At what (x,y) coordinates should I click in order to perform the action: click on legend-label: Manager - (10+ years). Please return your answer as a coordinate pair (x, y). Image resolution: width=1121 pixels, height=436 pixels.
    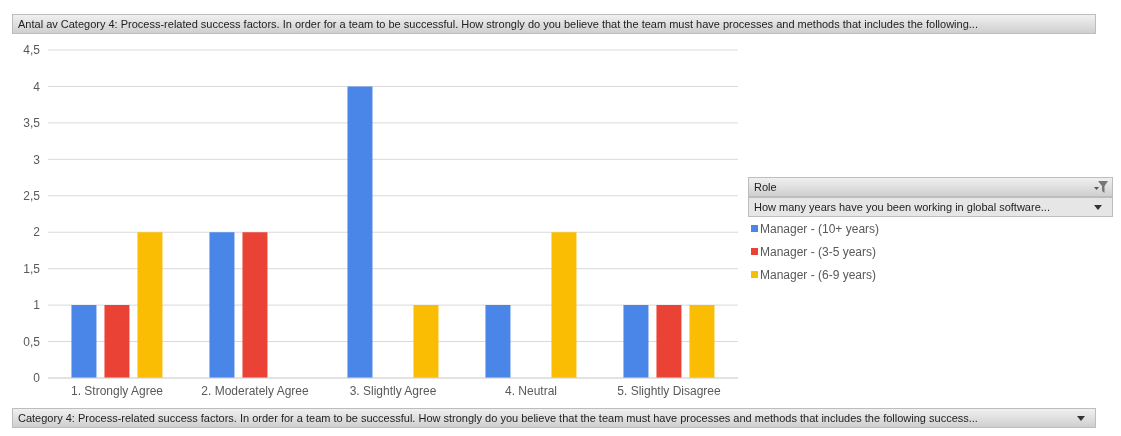
    Looking at the image, I should click on (820, 229).